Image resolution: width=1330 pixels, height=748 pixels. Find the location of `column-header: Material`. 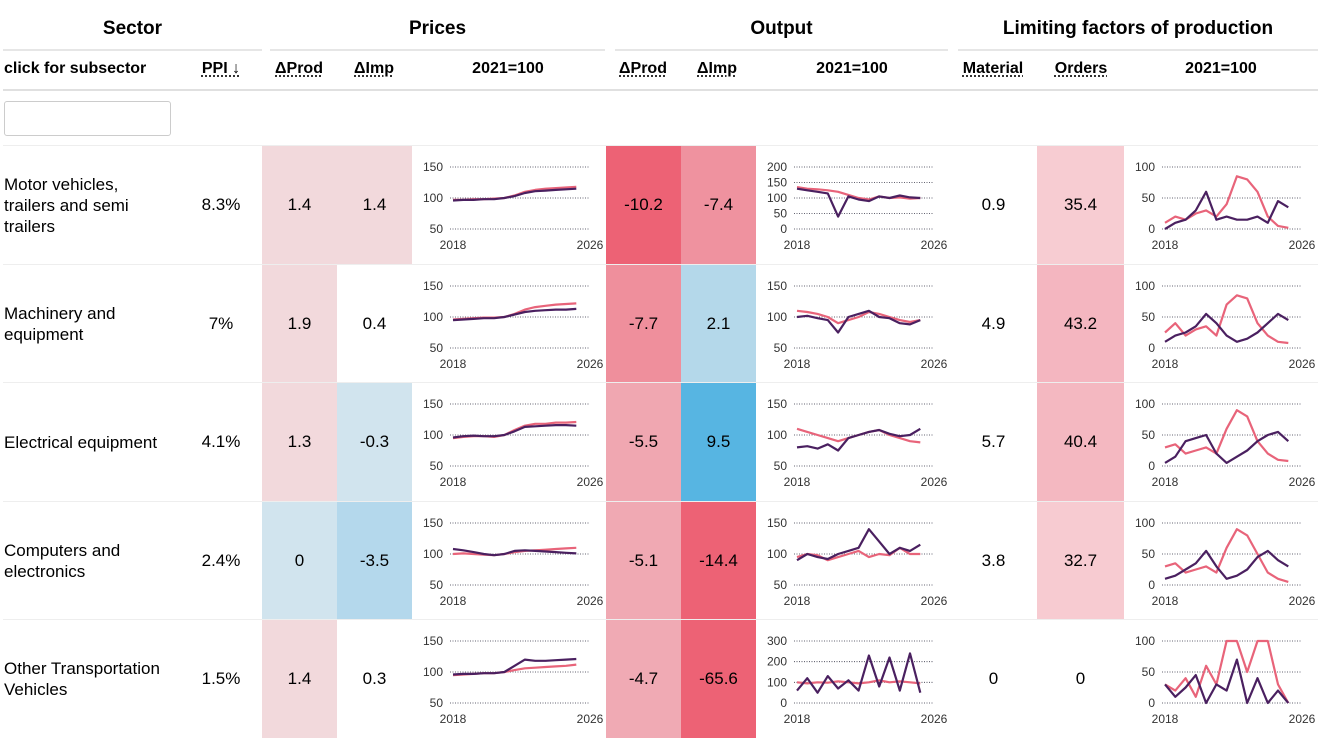

column-header: Material is located at coordinates (993, 68).